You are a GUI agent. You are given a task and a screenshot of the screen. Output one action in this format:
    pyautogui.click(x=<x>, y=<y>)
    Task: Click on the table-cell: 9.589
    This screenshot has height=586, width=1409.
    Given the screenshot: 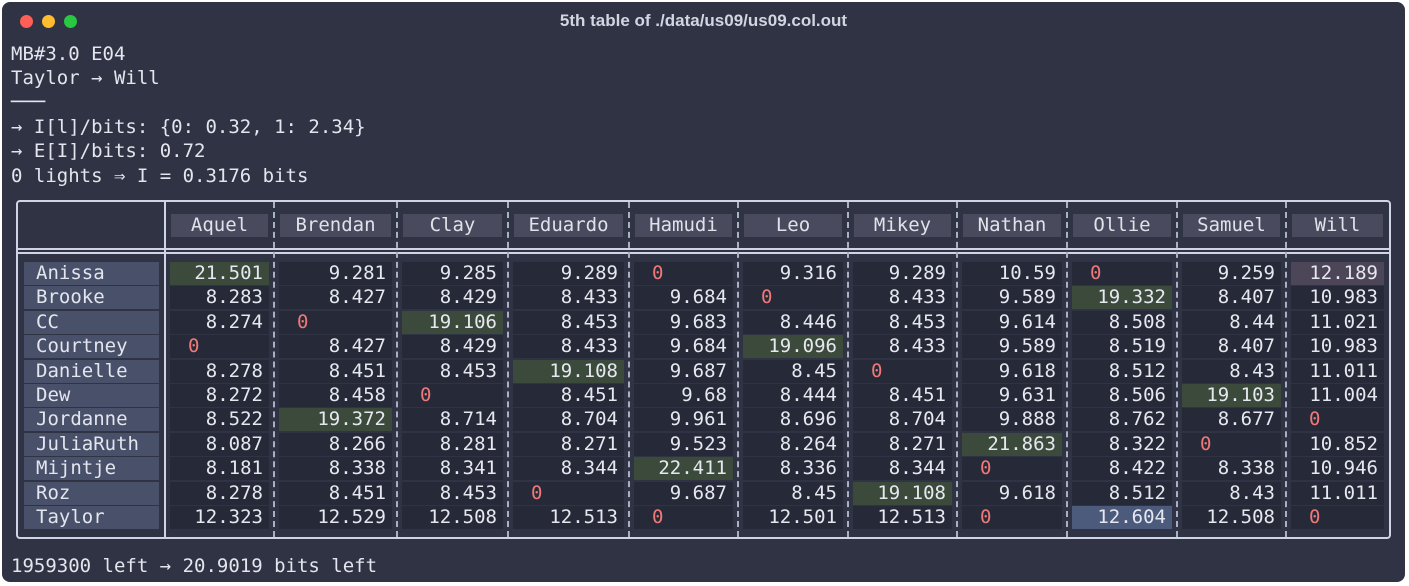 What is the action you would take?
    pyautogui.click(x=1012, y=298)
    